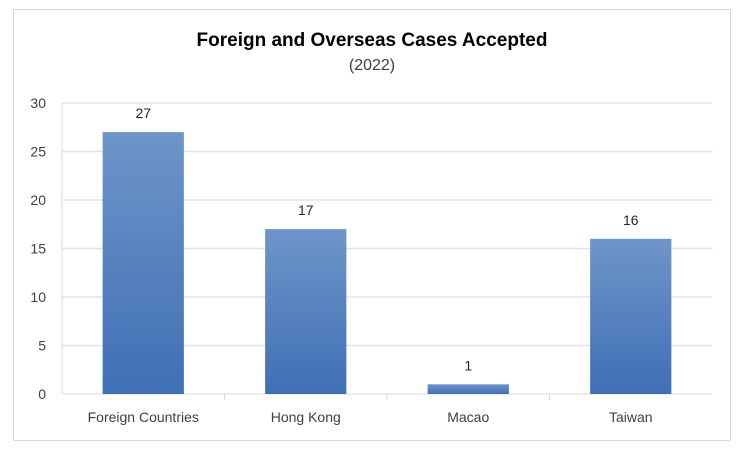 The width and height of the screenshot is (744, 453). I want to click on y-tick-label-10: 10, so click(38, 297).